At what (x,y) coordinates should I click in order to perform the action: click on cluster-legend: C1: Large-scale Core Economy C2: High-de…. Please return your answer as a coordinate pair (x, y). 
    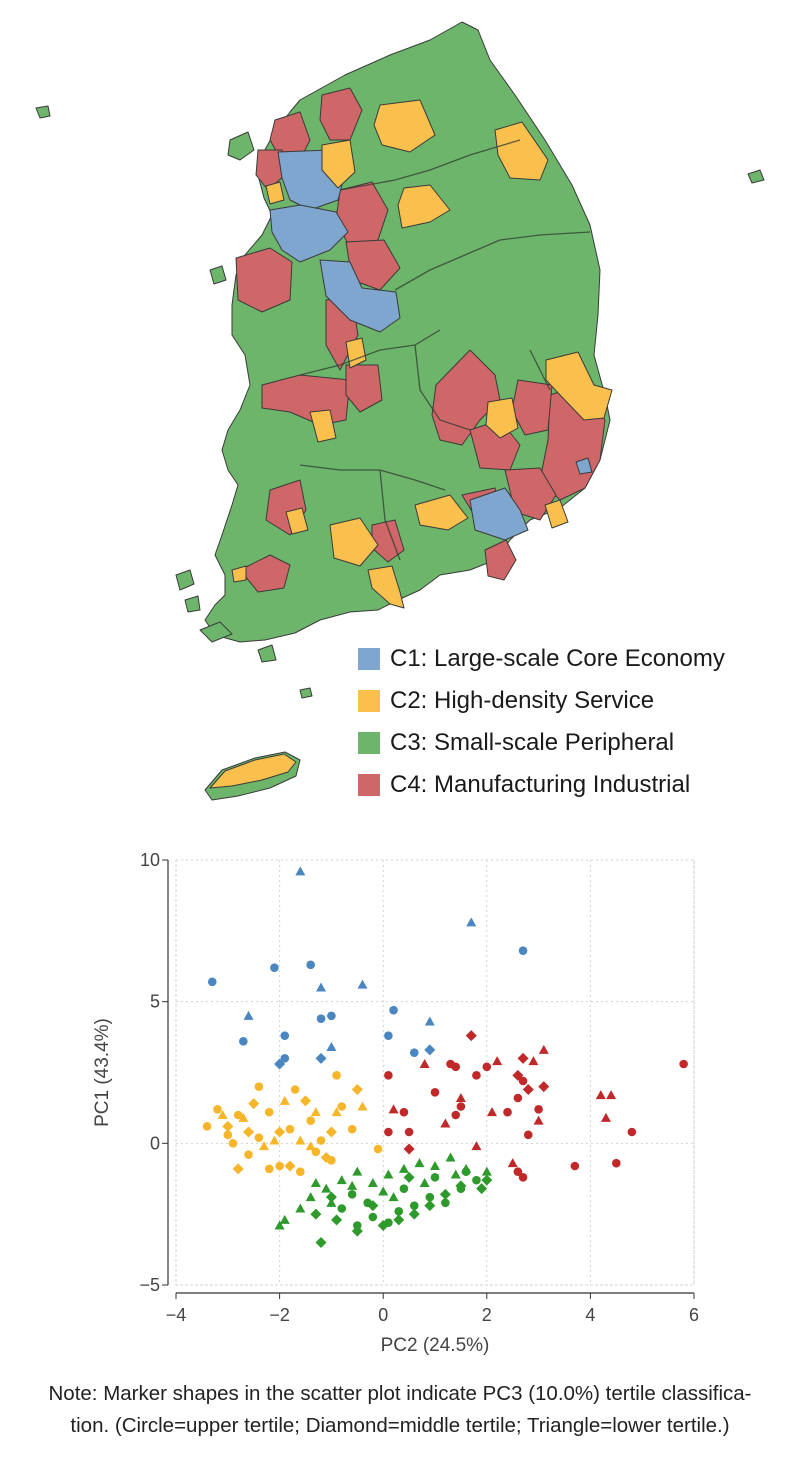
    Looking at the image, I should click on (541, 722).